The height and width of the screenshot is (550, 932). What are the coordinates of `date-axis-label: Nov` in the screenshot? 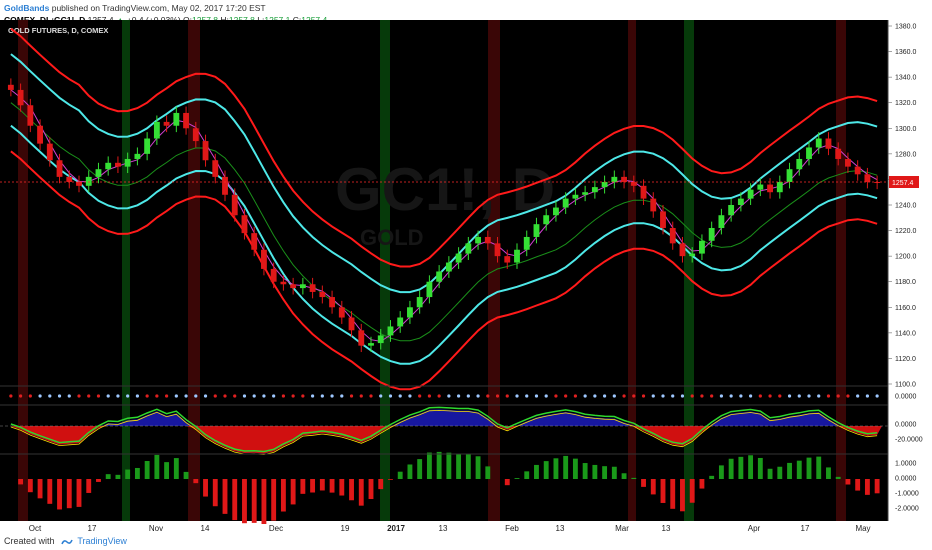 It's located at (156, 528).